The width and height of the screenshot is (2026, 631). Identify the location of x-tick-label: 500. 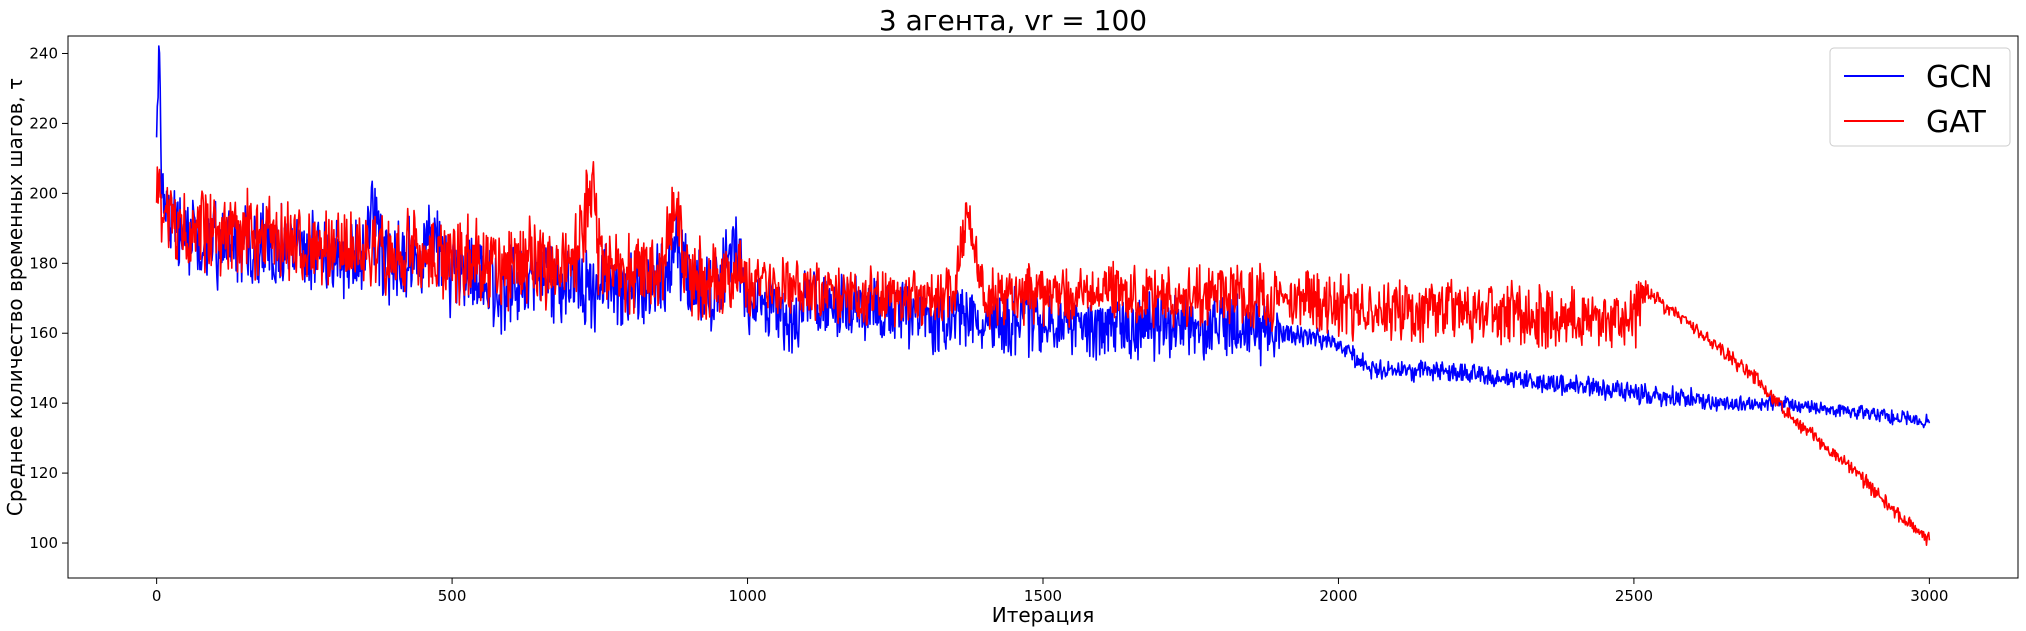
(452, 596).